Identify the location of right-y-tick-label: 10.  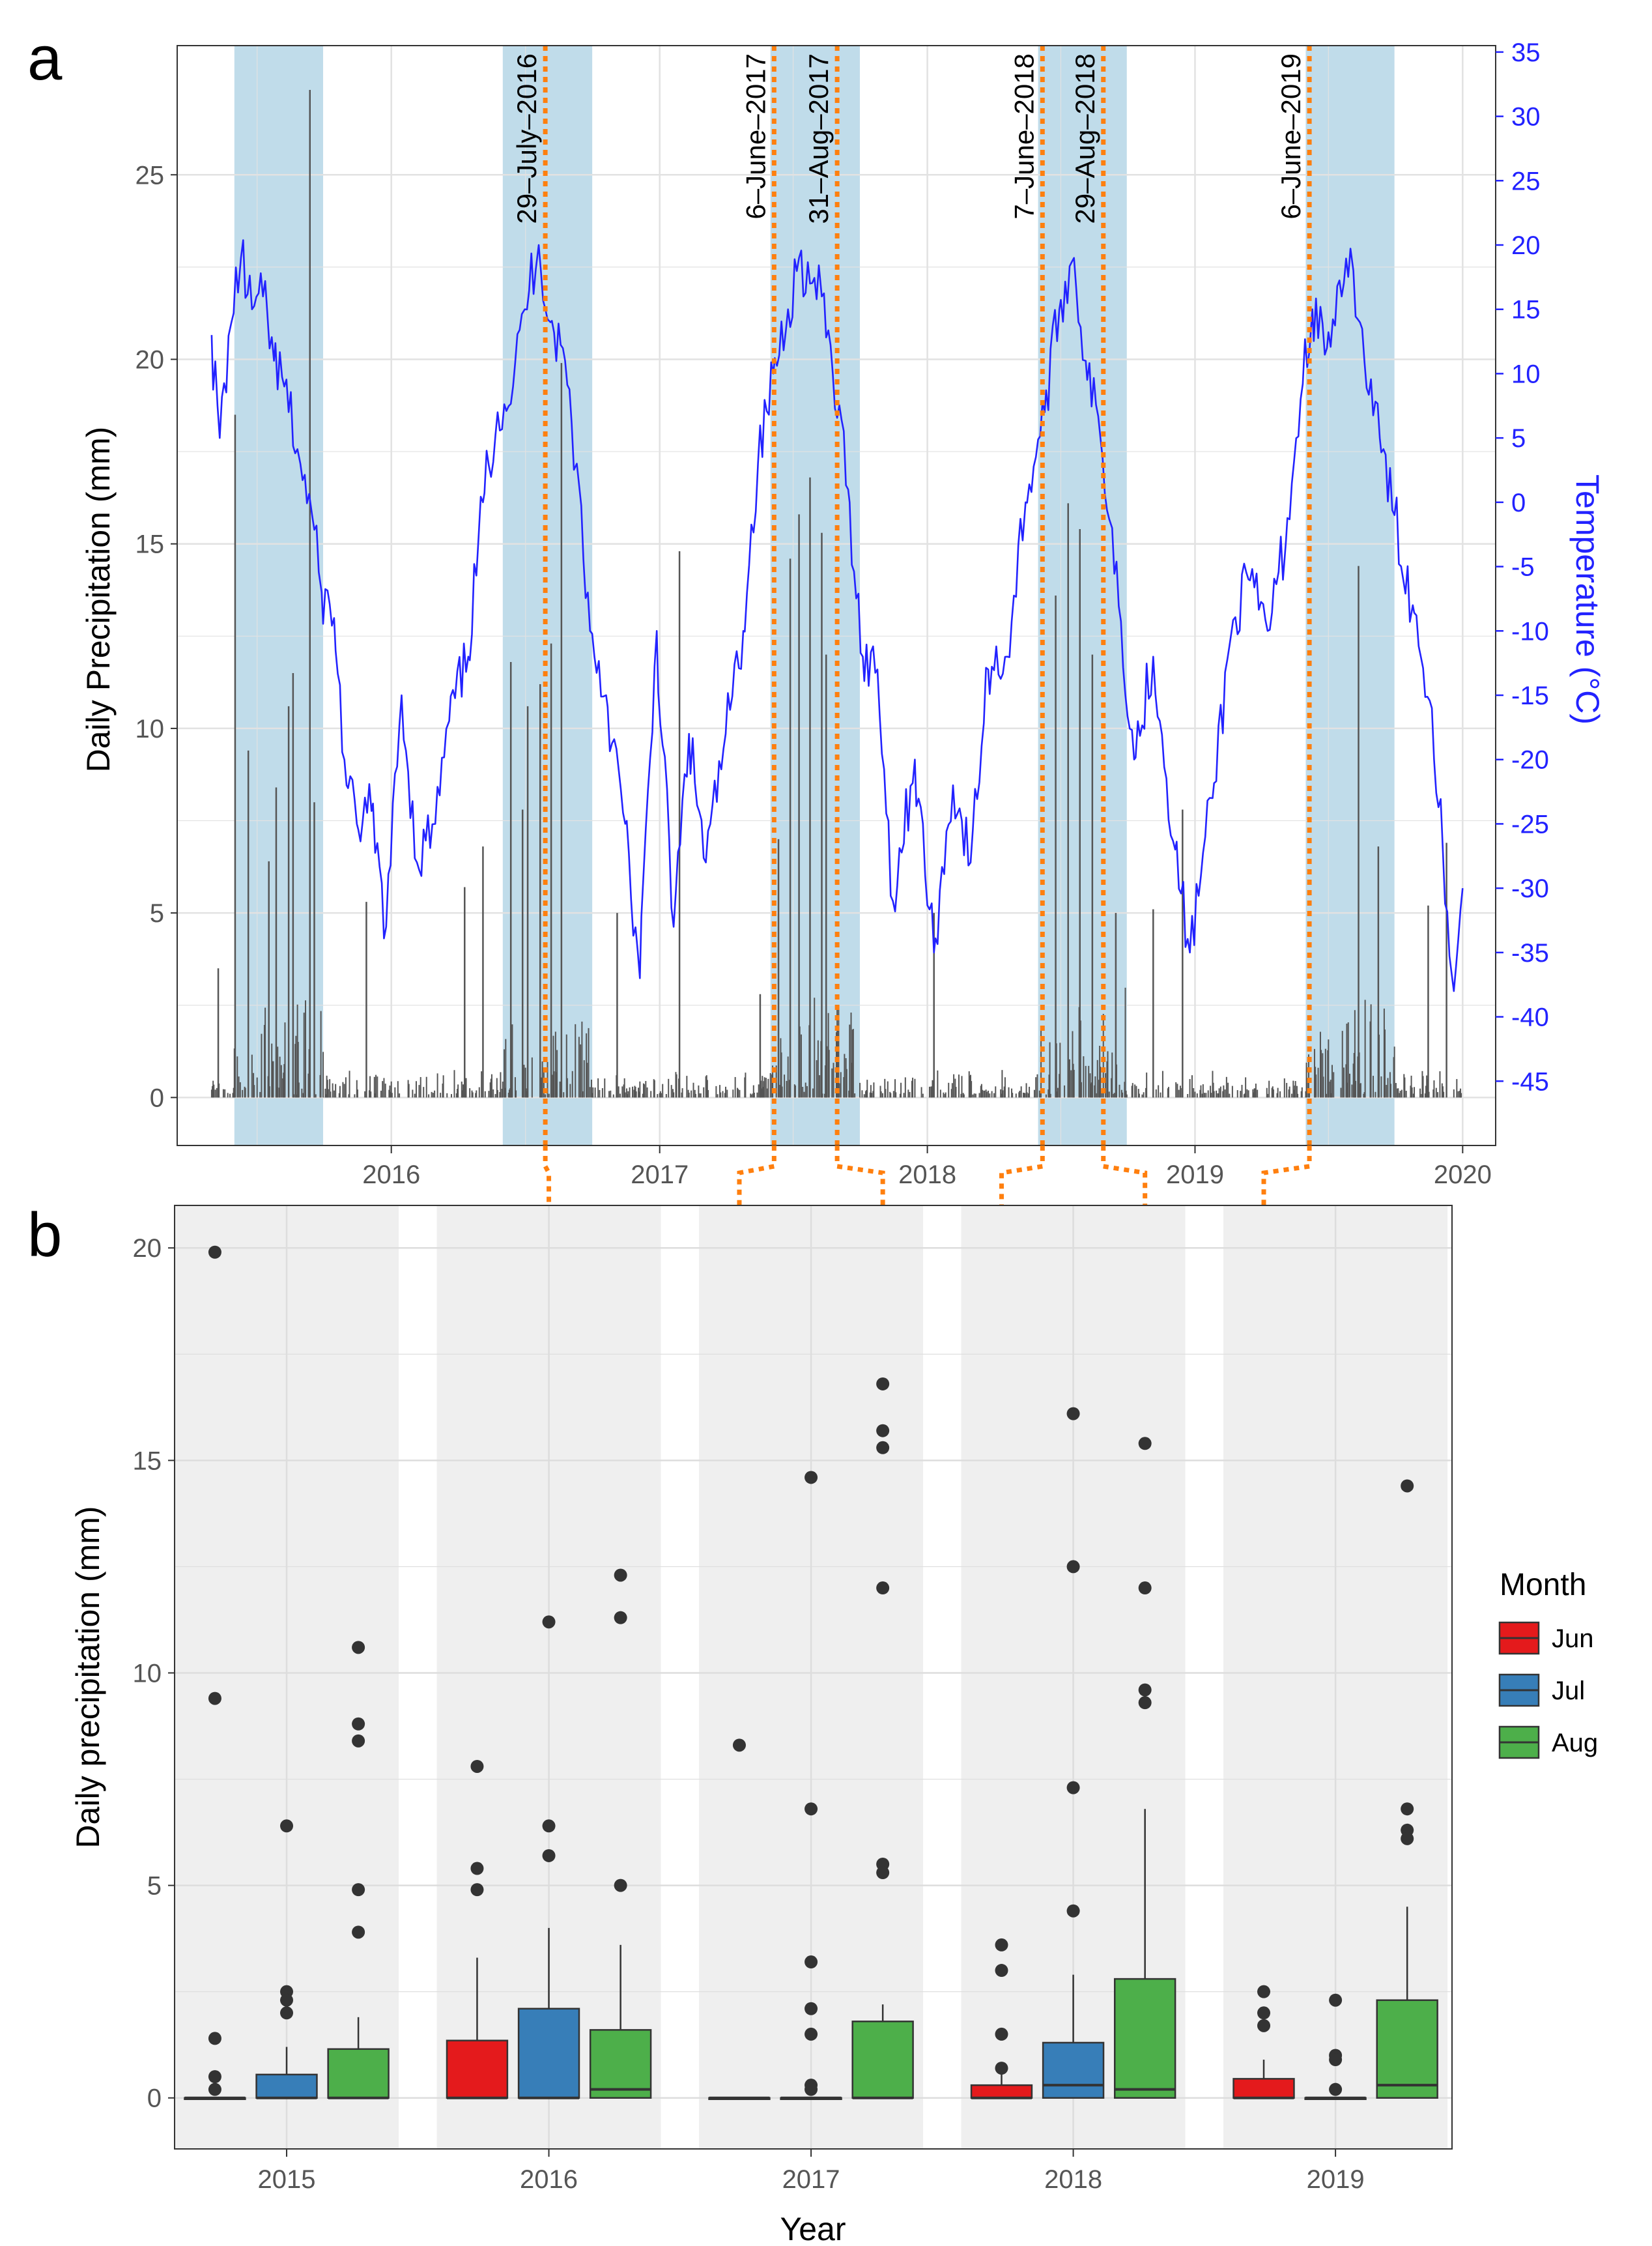
(1526, 374).